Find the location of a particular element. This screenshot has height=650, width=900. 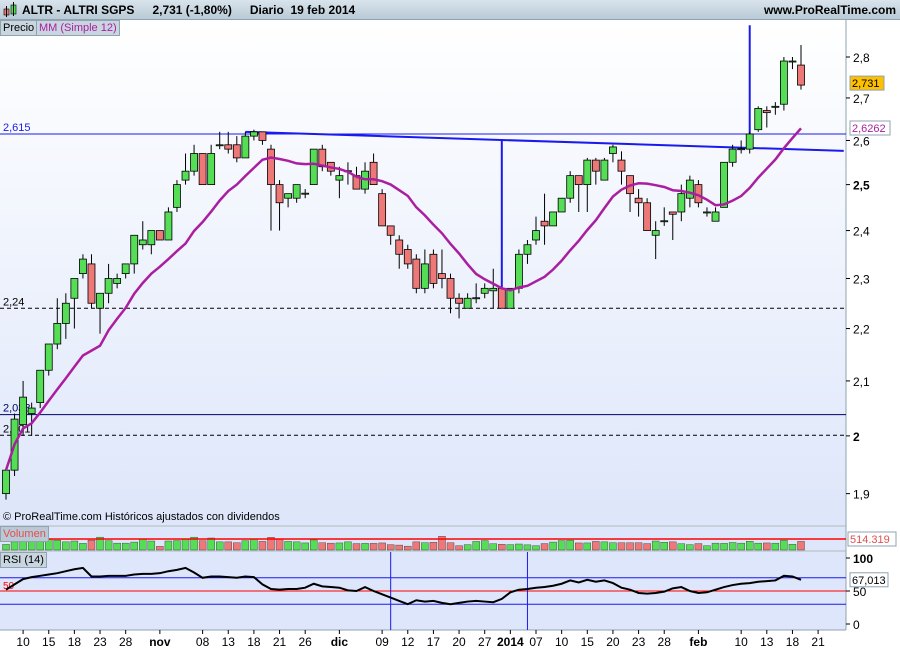

date-tick-label: 23 is located at coordinates (639, 642).